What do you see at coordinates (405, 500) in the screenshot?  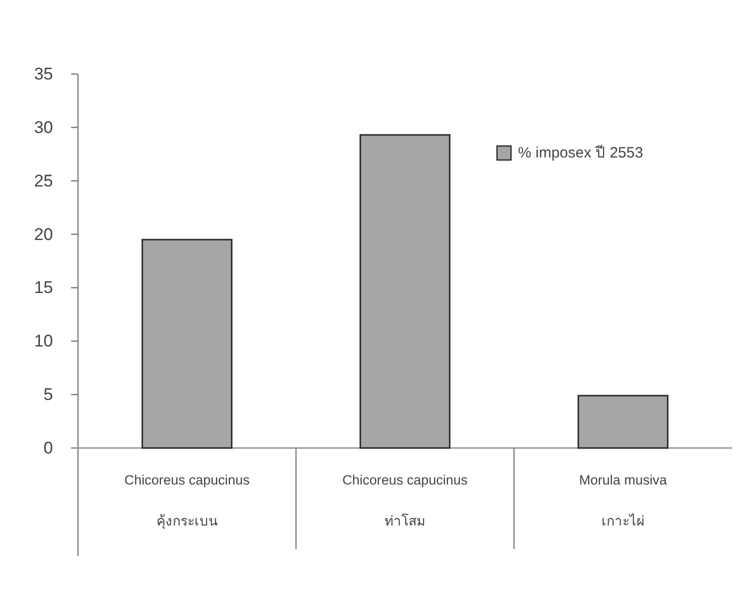 I see `category-label: Chicoreus capucinus ท่าโสม` at bounding box center [405, 500].